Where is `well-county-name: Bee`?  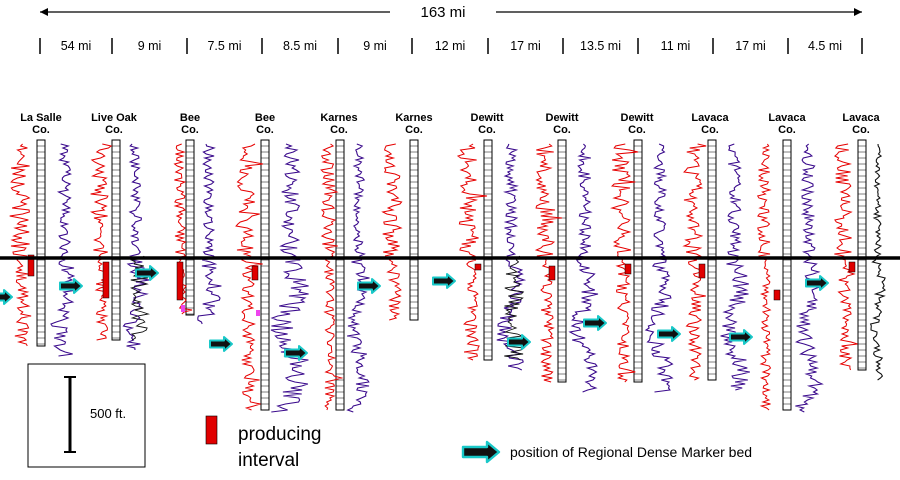
well-county-name: Bee is located at coordinates (265, 118).